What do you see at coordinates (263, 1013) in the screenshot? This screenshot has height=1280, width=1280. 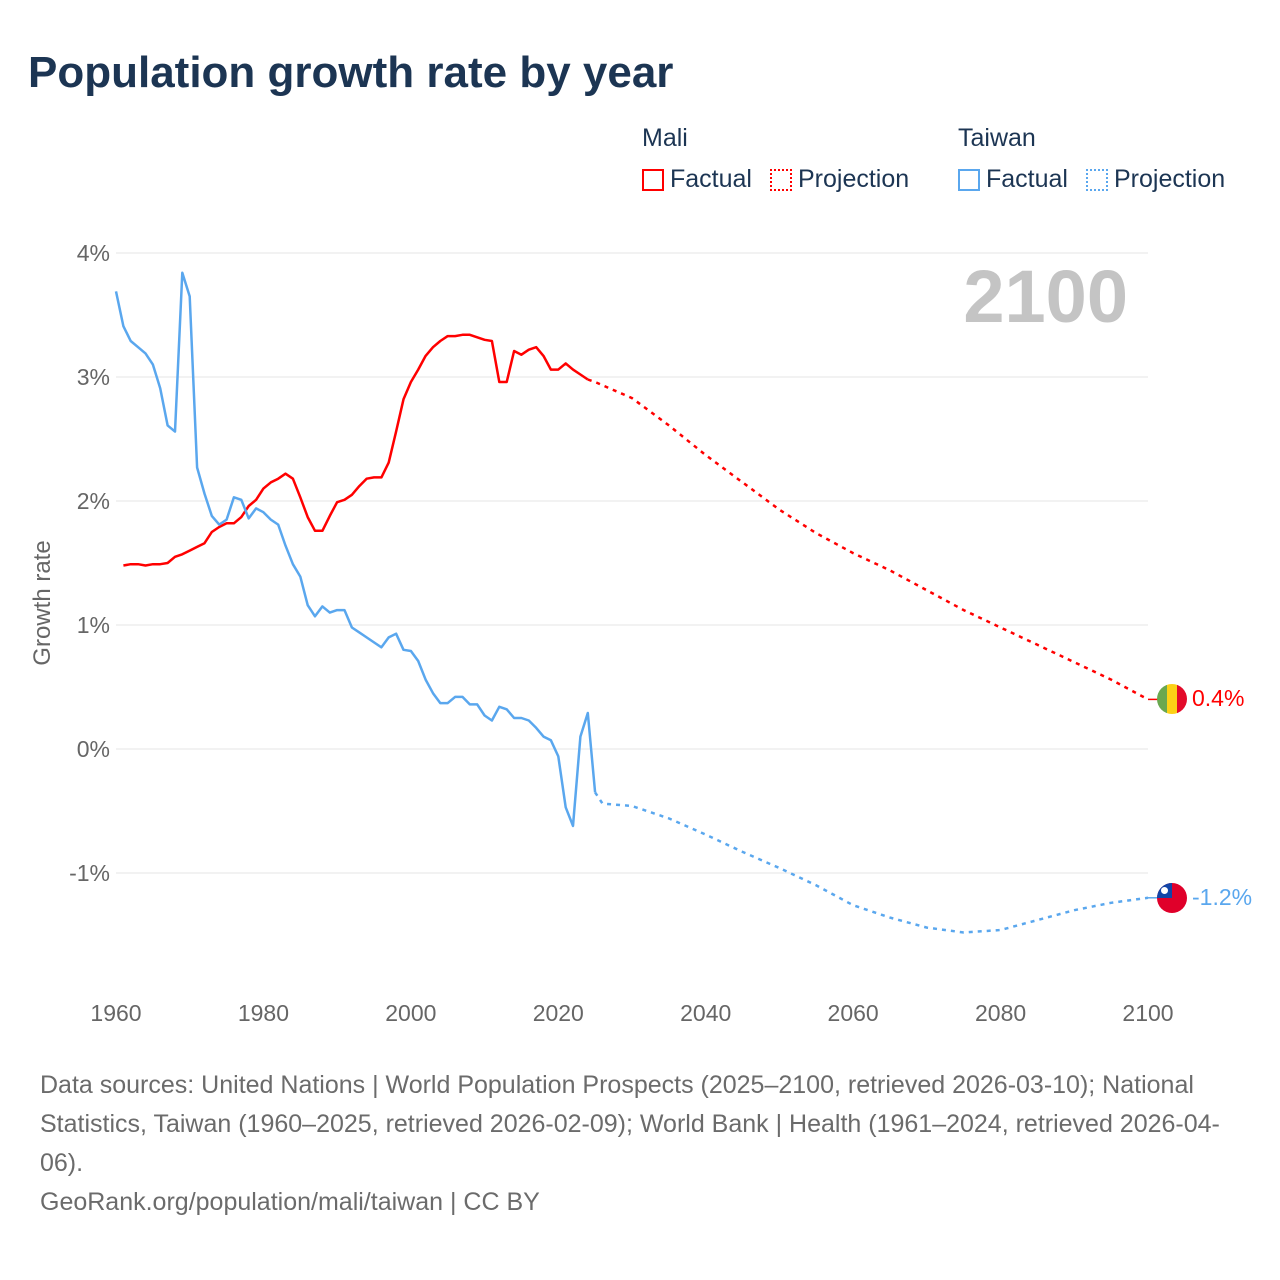 I see `x-tick-label: 1980` at bounding box center [263, 1013].